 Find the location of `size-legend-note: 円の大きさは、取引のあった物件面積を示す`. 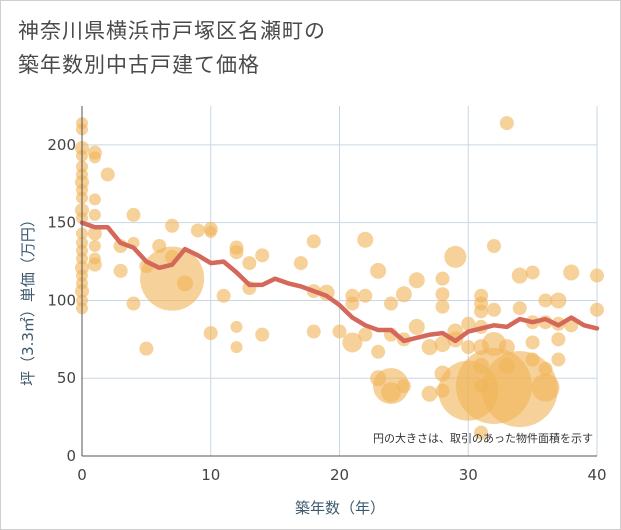

size-legend-note: 円の大きさは、取引のあった物件面積を示す is located at coordinates (483, 438).